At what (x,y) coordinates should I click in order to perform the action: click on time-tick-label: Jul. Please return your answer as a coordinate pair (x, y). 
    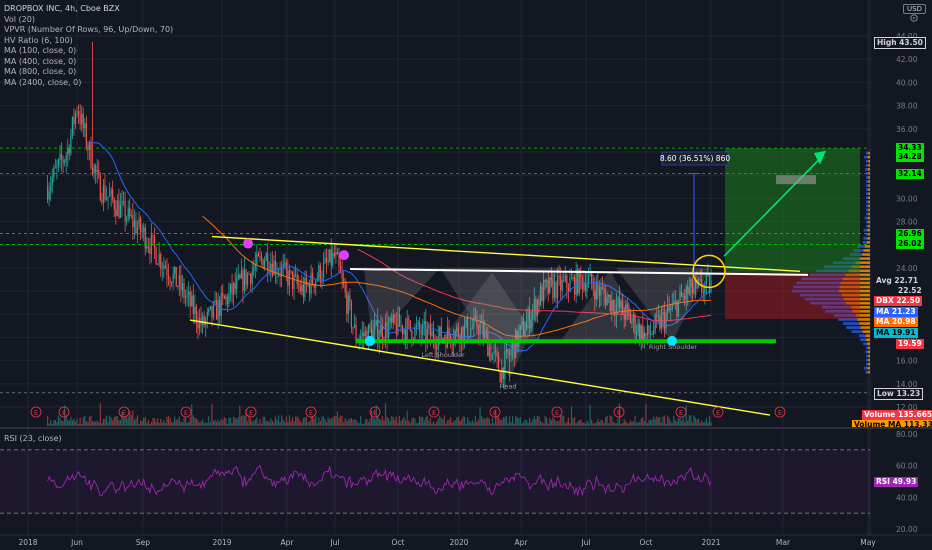
    Looking at the image, I should click on (334, 542).